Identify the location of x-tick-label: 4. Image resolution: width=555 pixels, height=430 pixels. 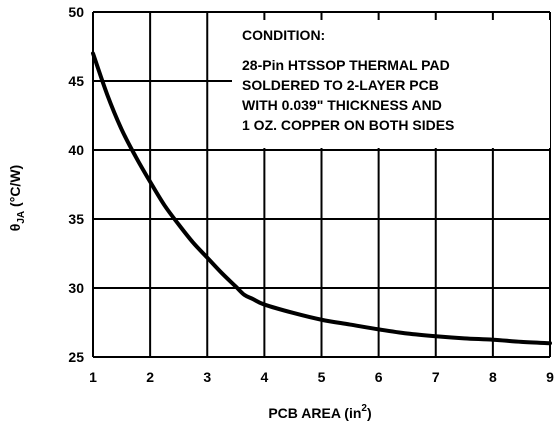
(264, 377).